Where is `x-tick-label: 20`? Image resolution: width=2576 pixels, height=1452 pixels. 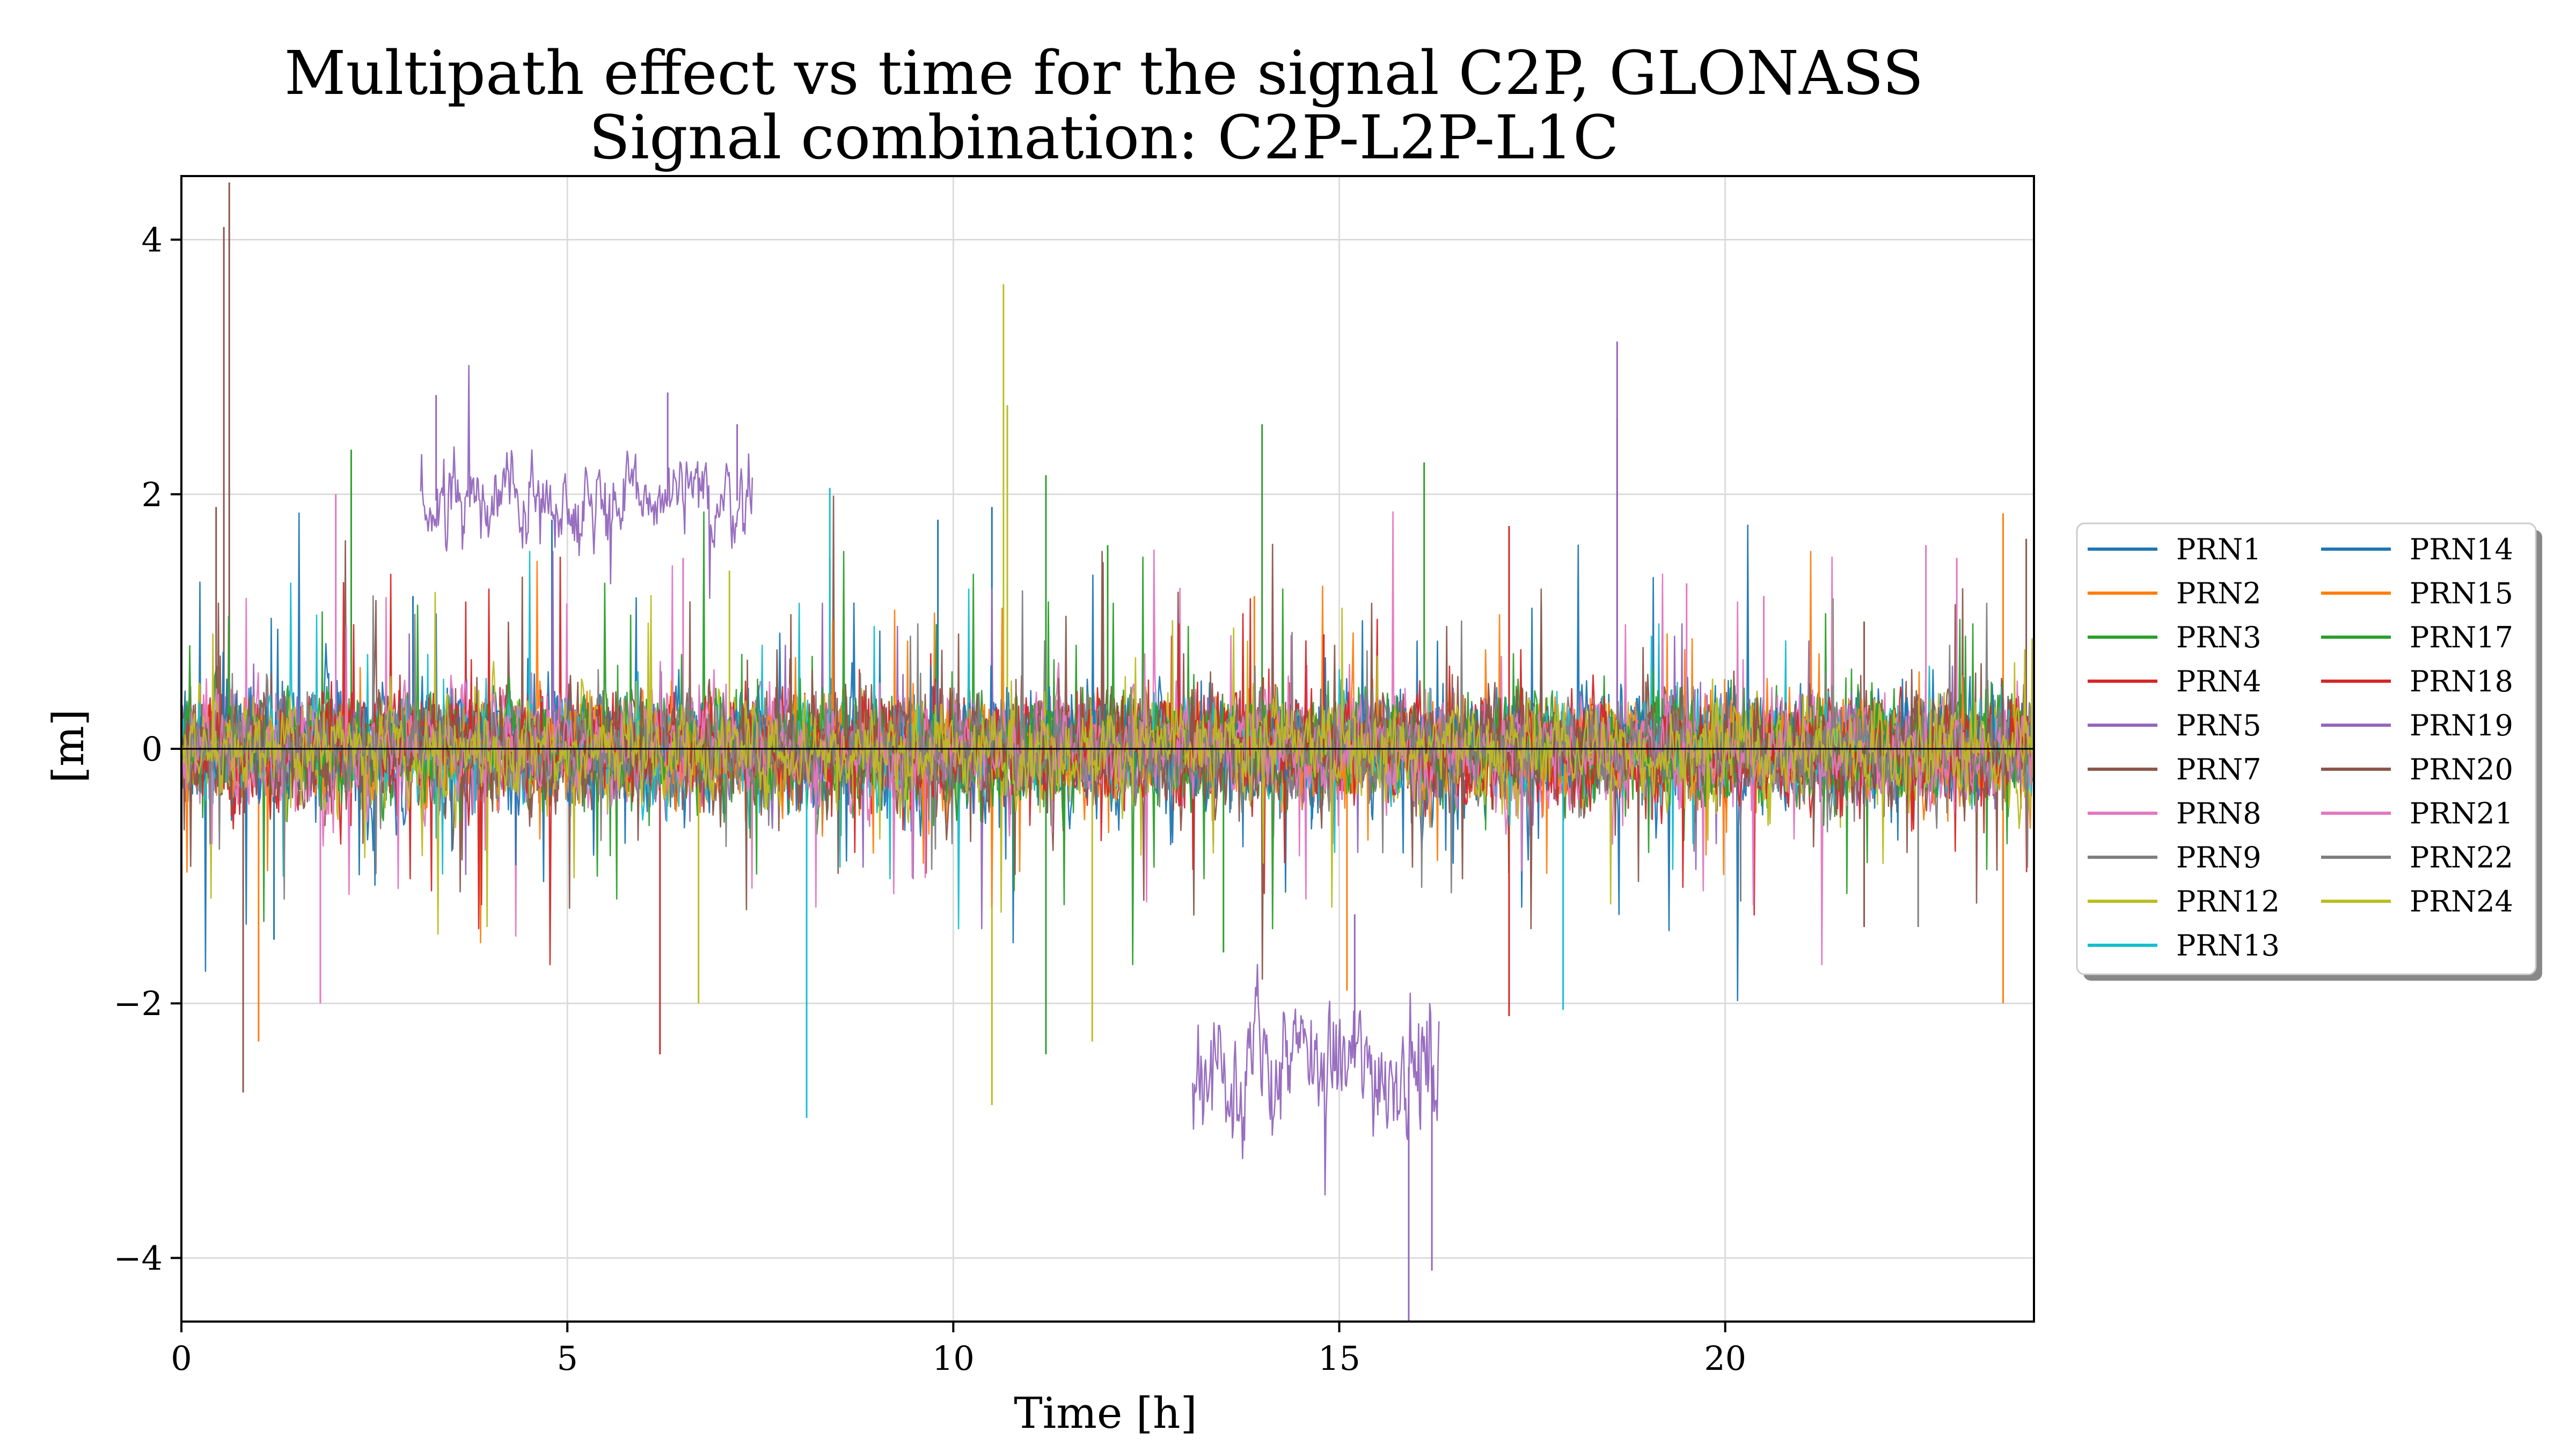
x-tick-label: 20 is located at coordinates (1725, 1358).